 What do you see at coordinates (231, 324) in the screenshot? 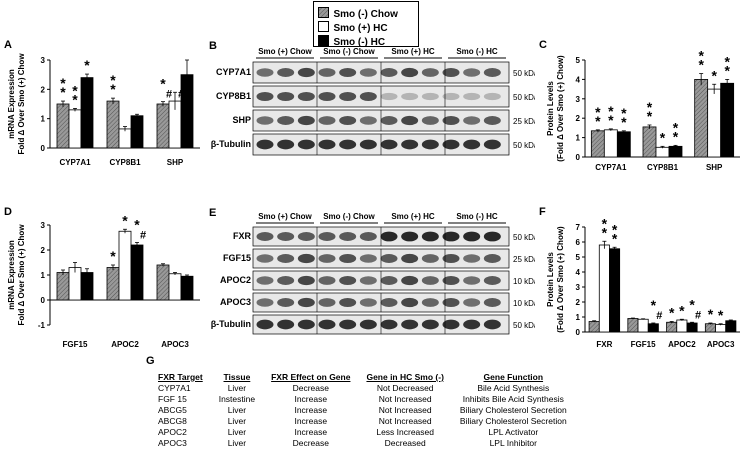
I see `blot-row-label: β-Tubulin` at bounding box center [231, 324].